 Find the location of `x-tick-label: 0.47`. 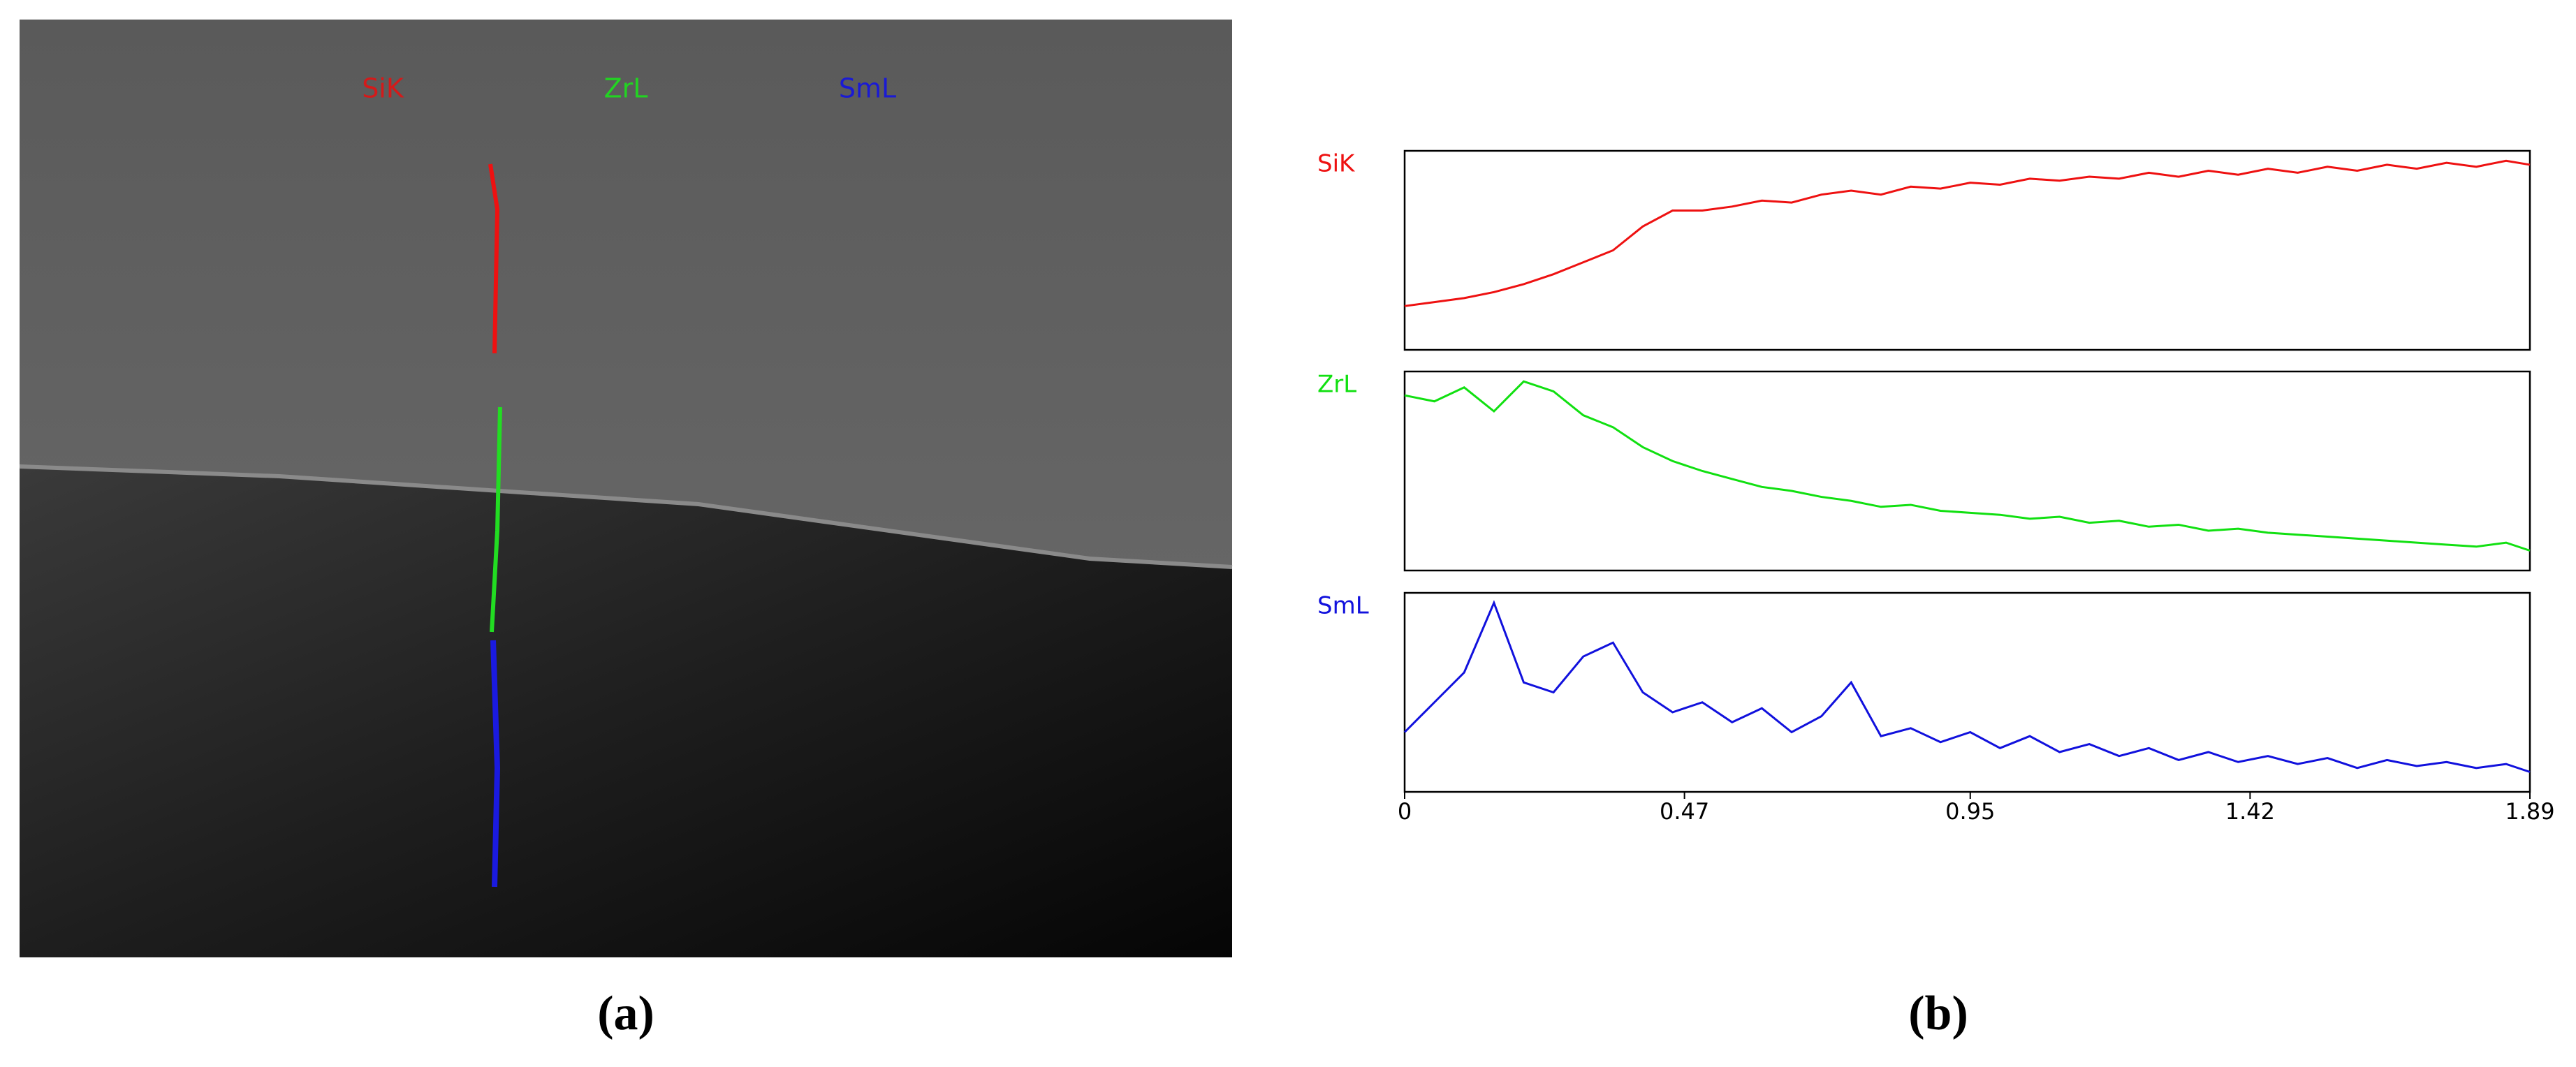

x-tick-label: 0.47 is located at coordinates (1684, 811).